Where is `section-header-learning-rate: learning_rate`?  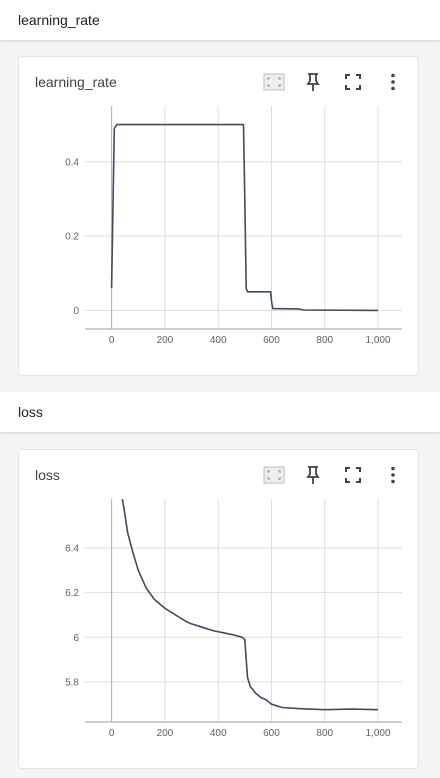 section-header-learning-rate: learning_rate is located at coordinates (220, 20).